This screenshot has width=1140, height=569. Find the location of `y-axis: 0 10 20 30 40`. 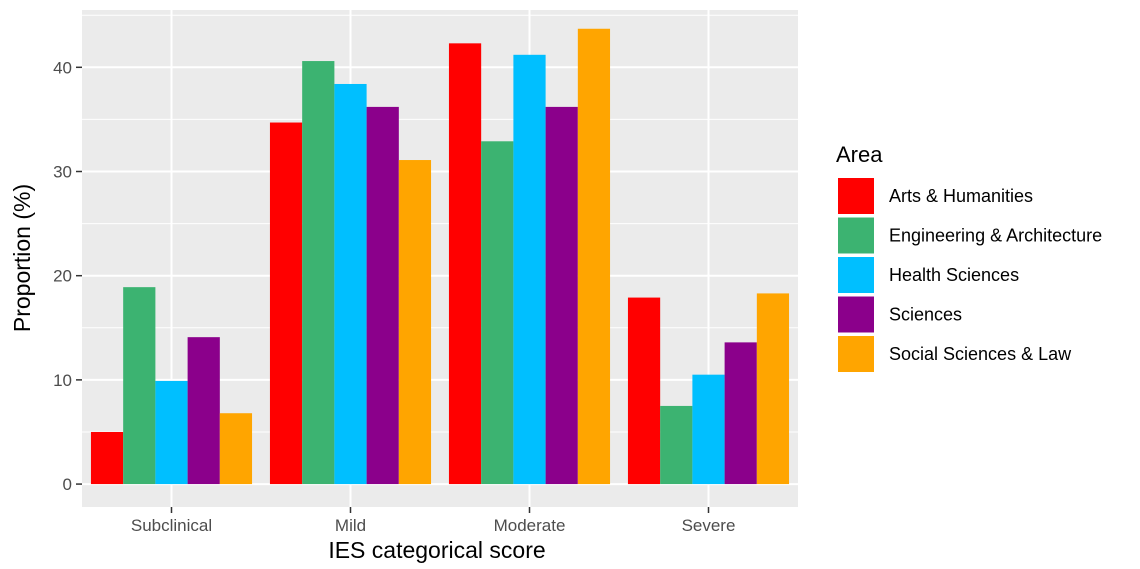

y-axis: 0 10 20 30 40 is located at coordinates (67, 276).